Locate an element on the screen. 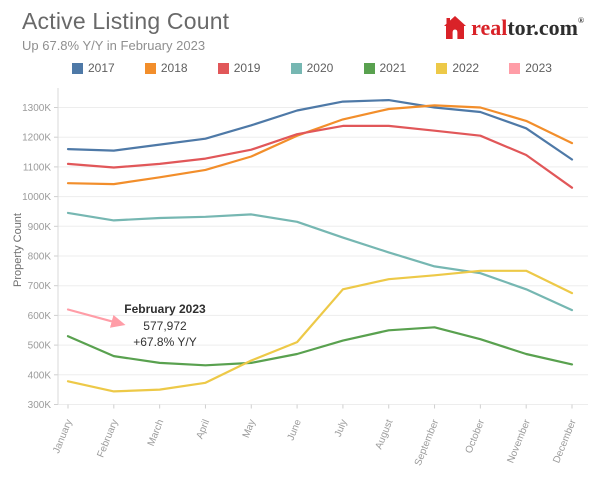 Image resolution: width=600 pixels, height=480 pixels. x-tick-label-february: February is located at coordinates (107, 438).